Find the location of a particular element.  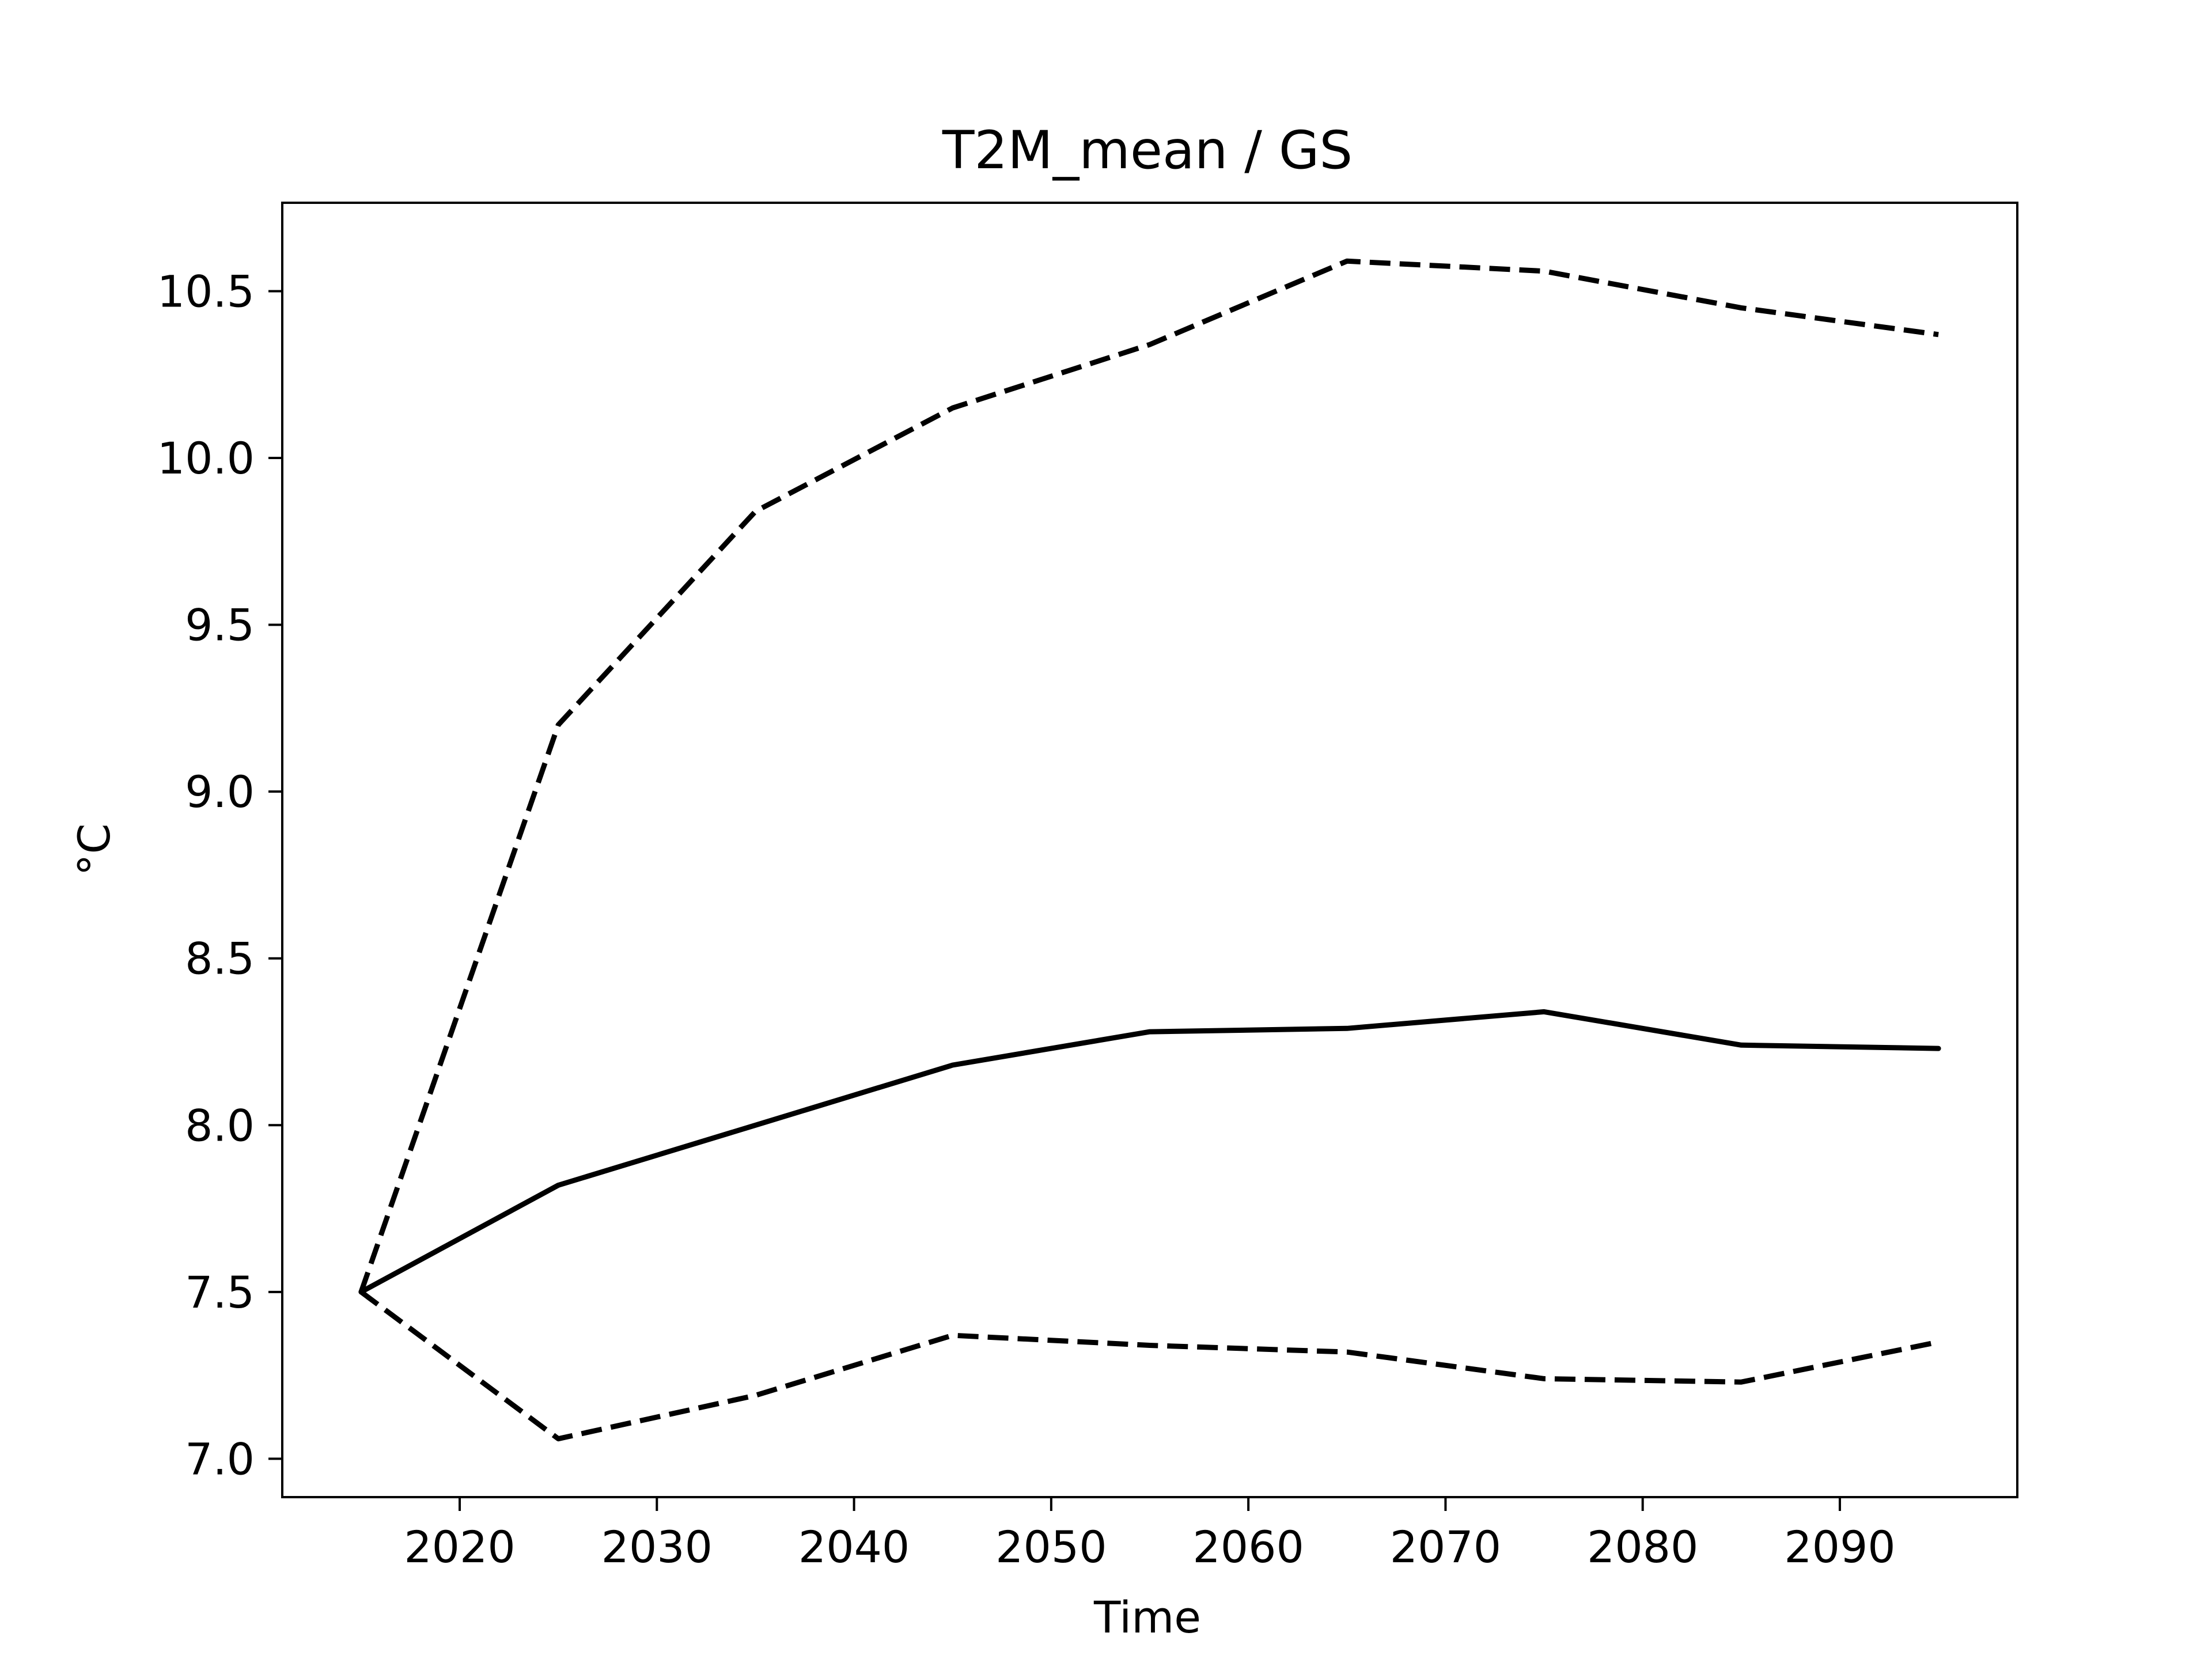

x-tick-label: 2070 is located at coordinates (1445, 1547).